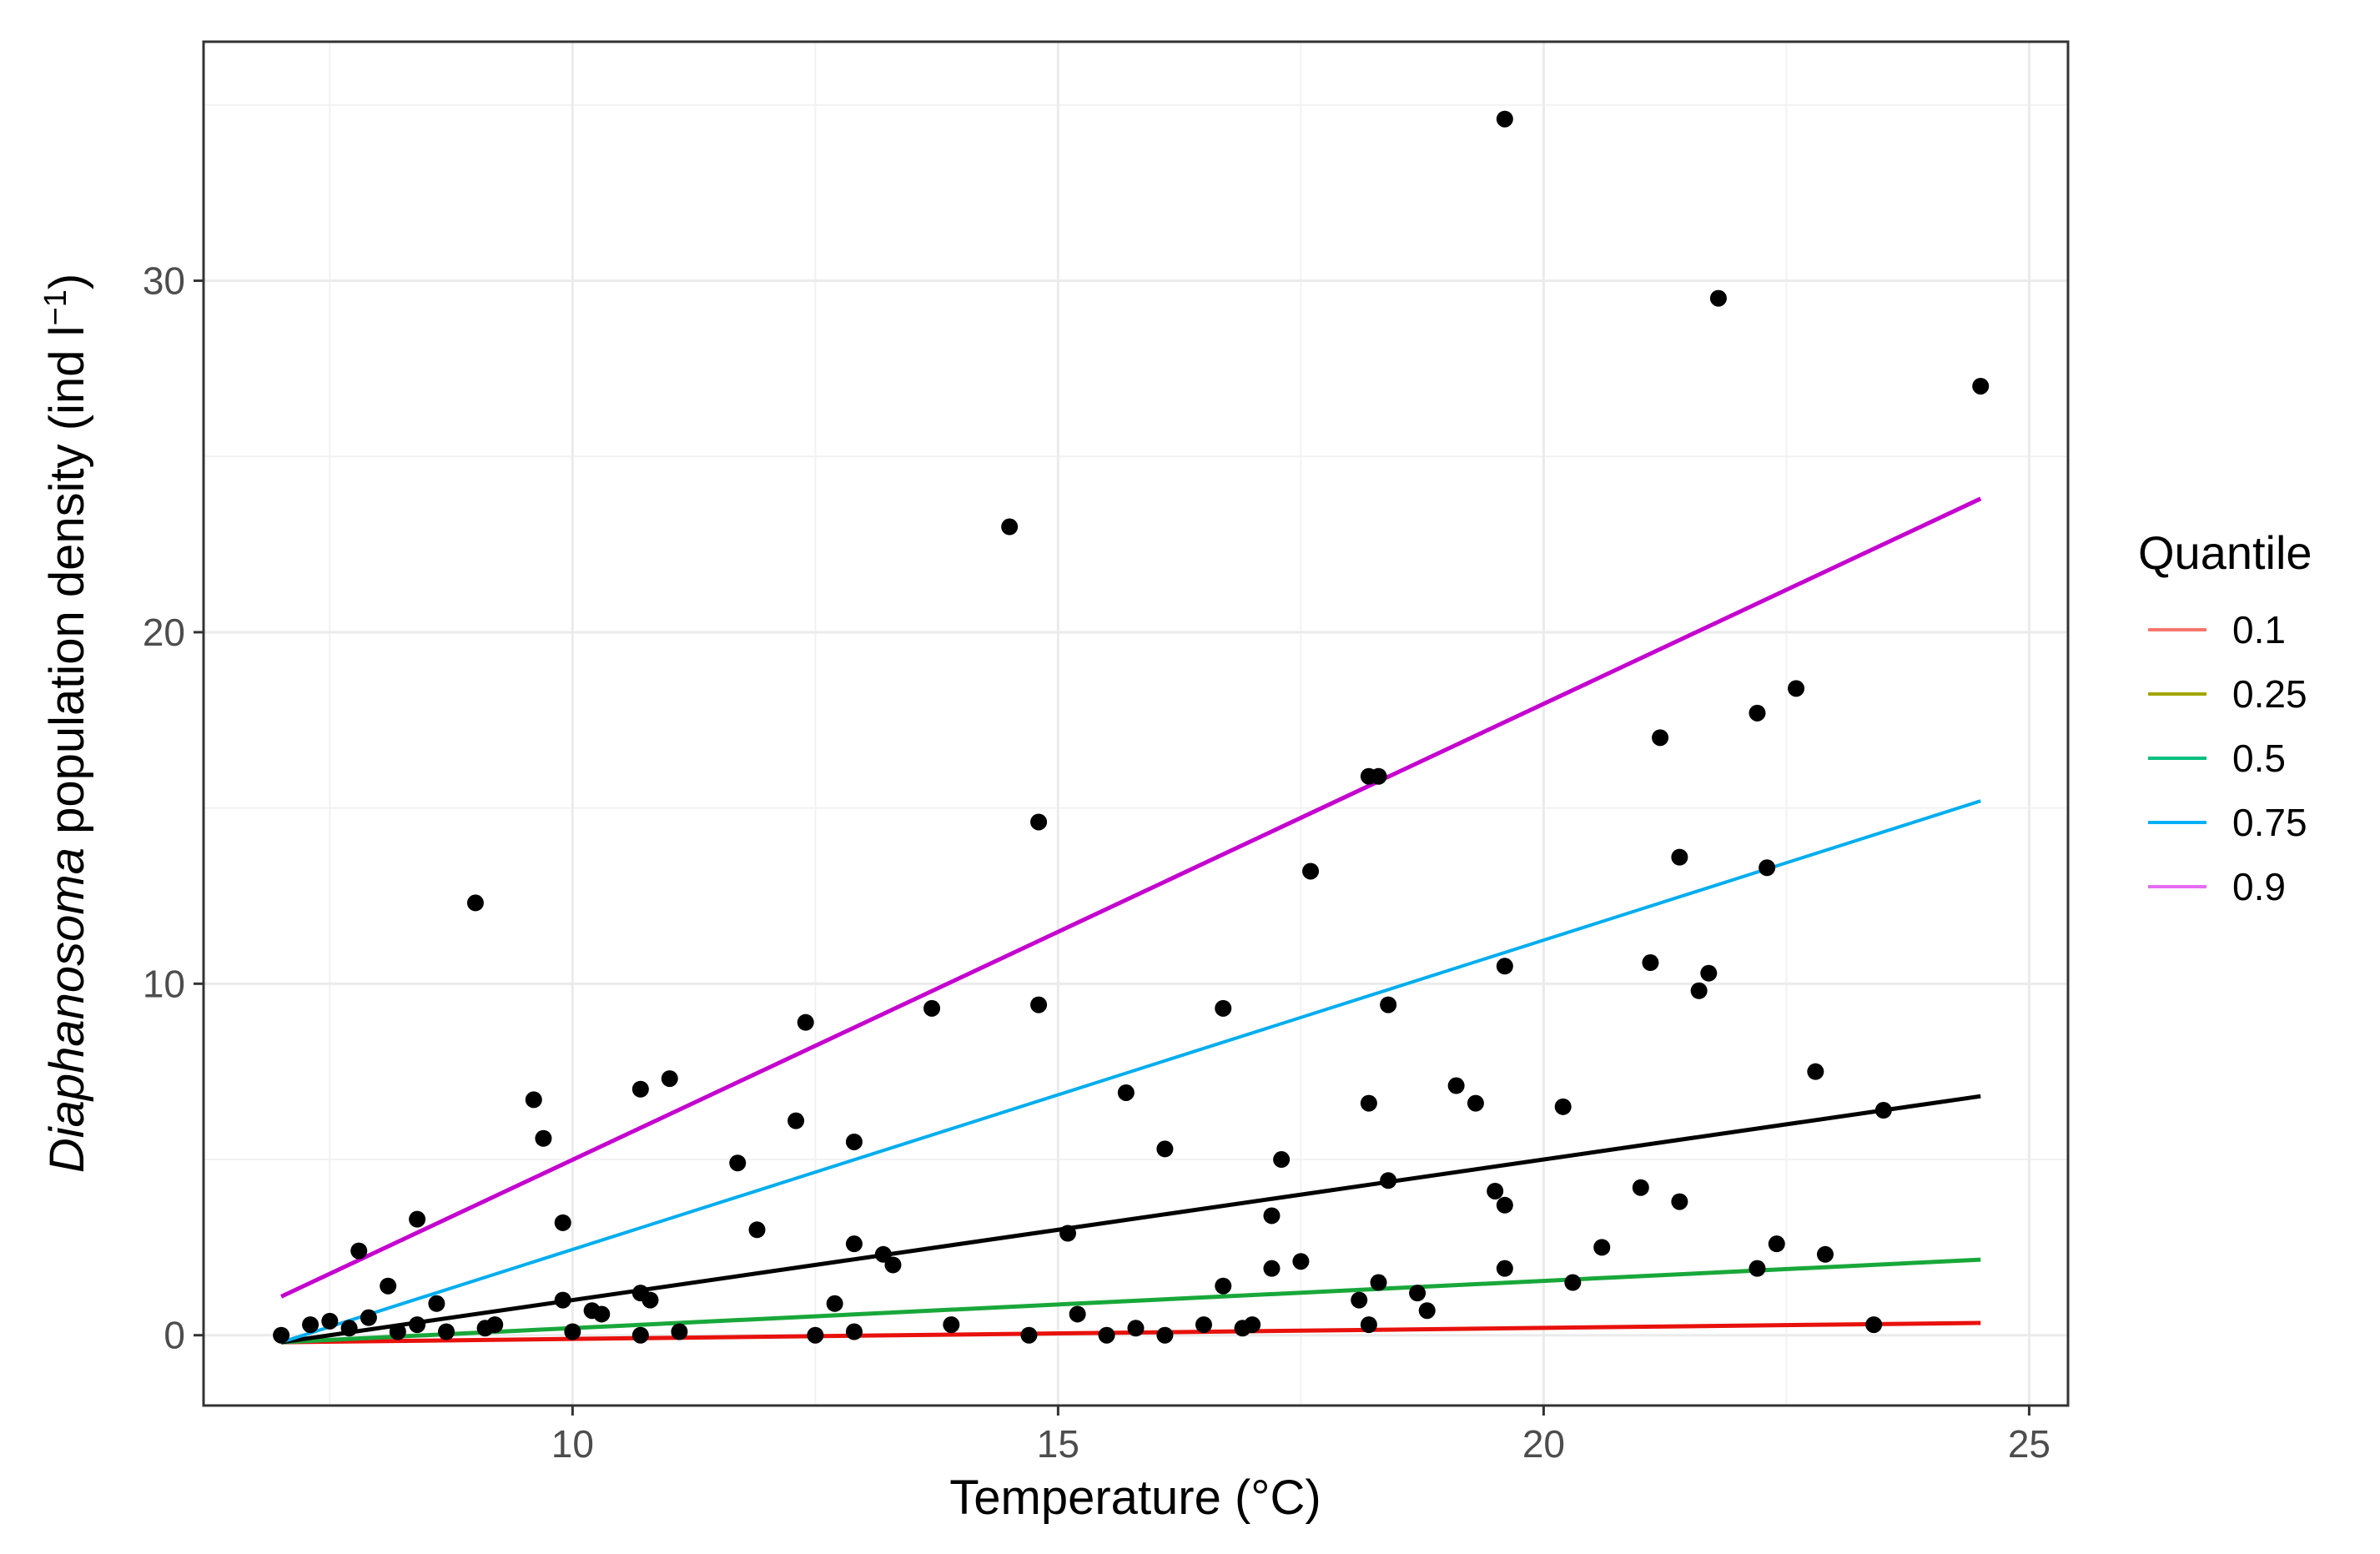 This screenshot has width=2380, height=1554. I want to click on y-axis-title-italic: Diaphanosoma, so click(67, 1010).